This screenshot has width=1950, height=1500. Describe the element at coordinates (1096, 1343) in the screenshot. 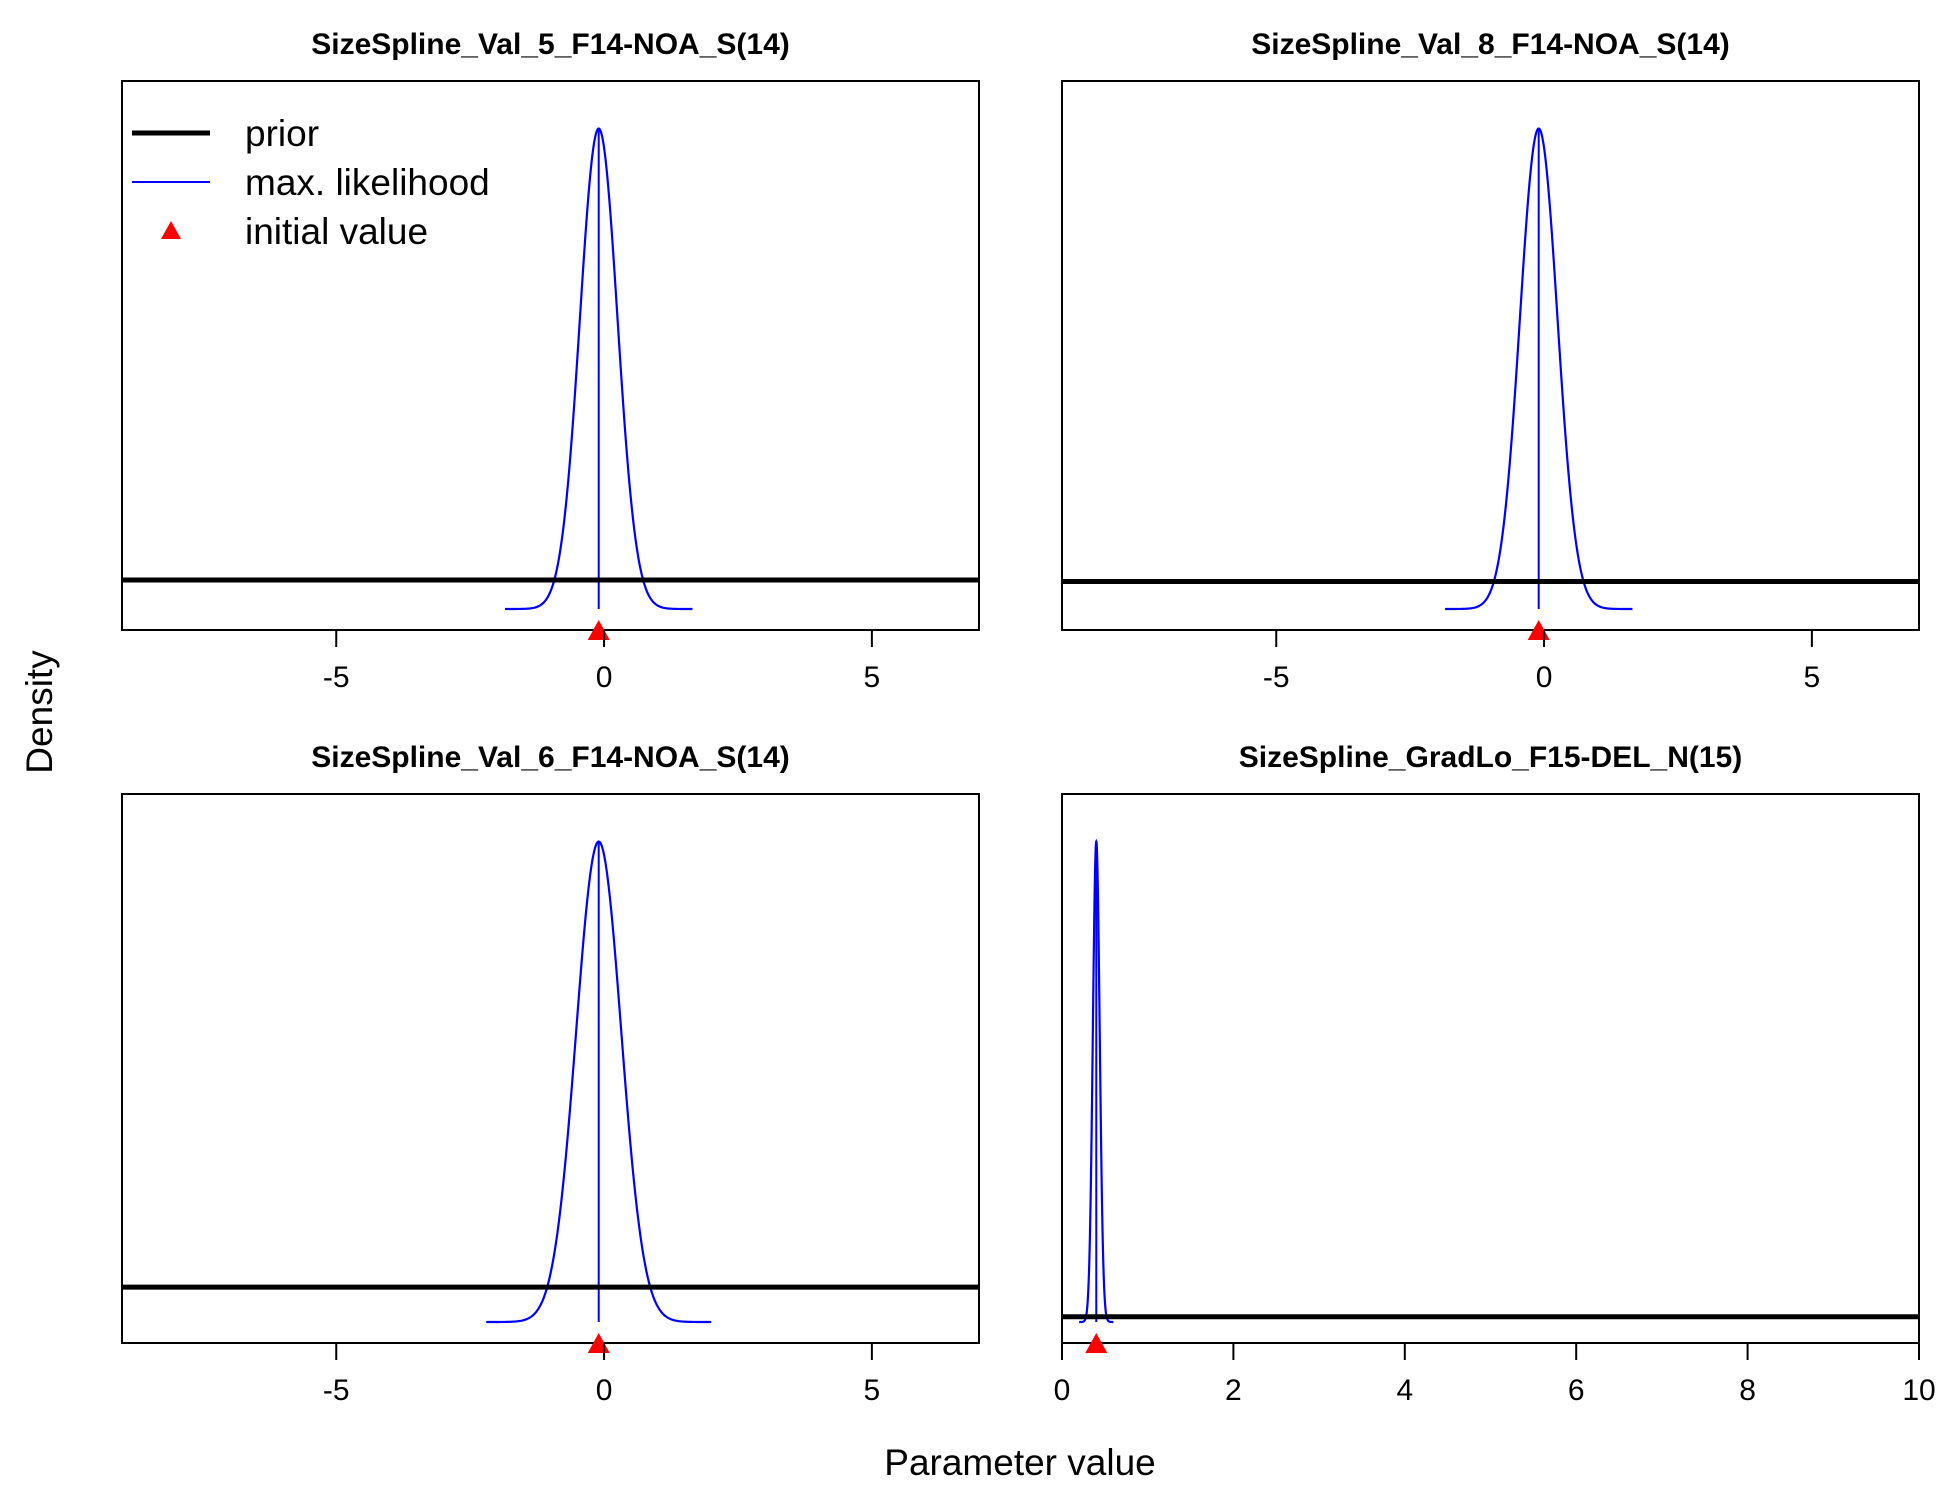

I see `initial-value-marker` at that location.